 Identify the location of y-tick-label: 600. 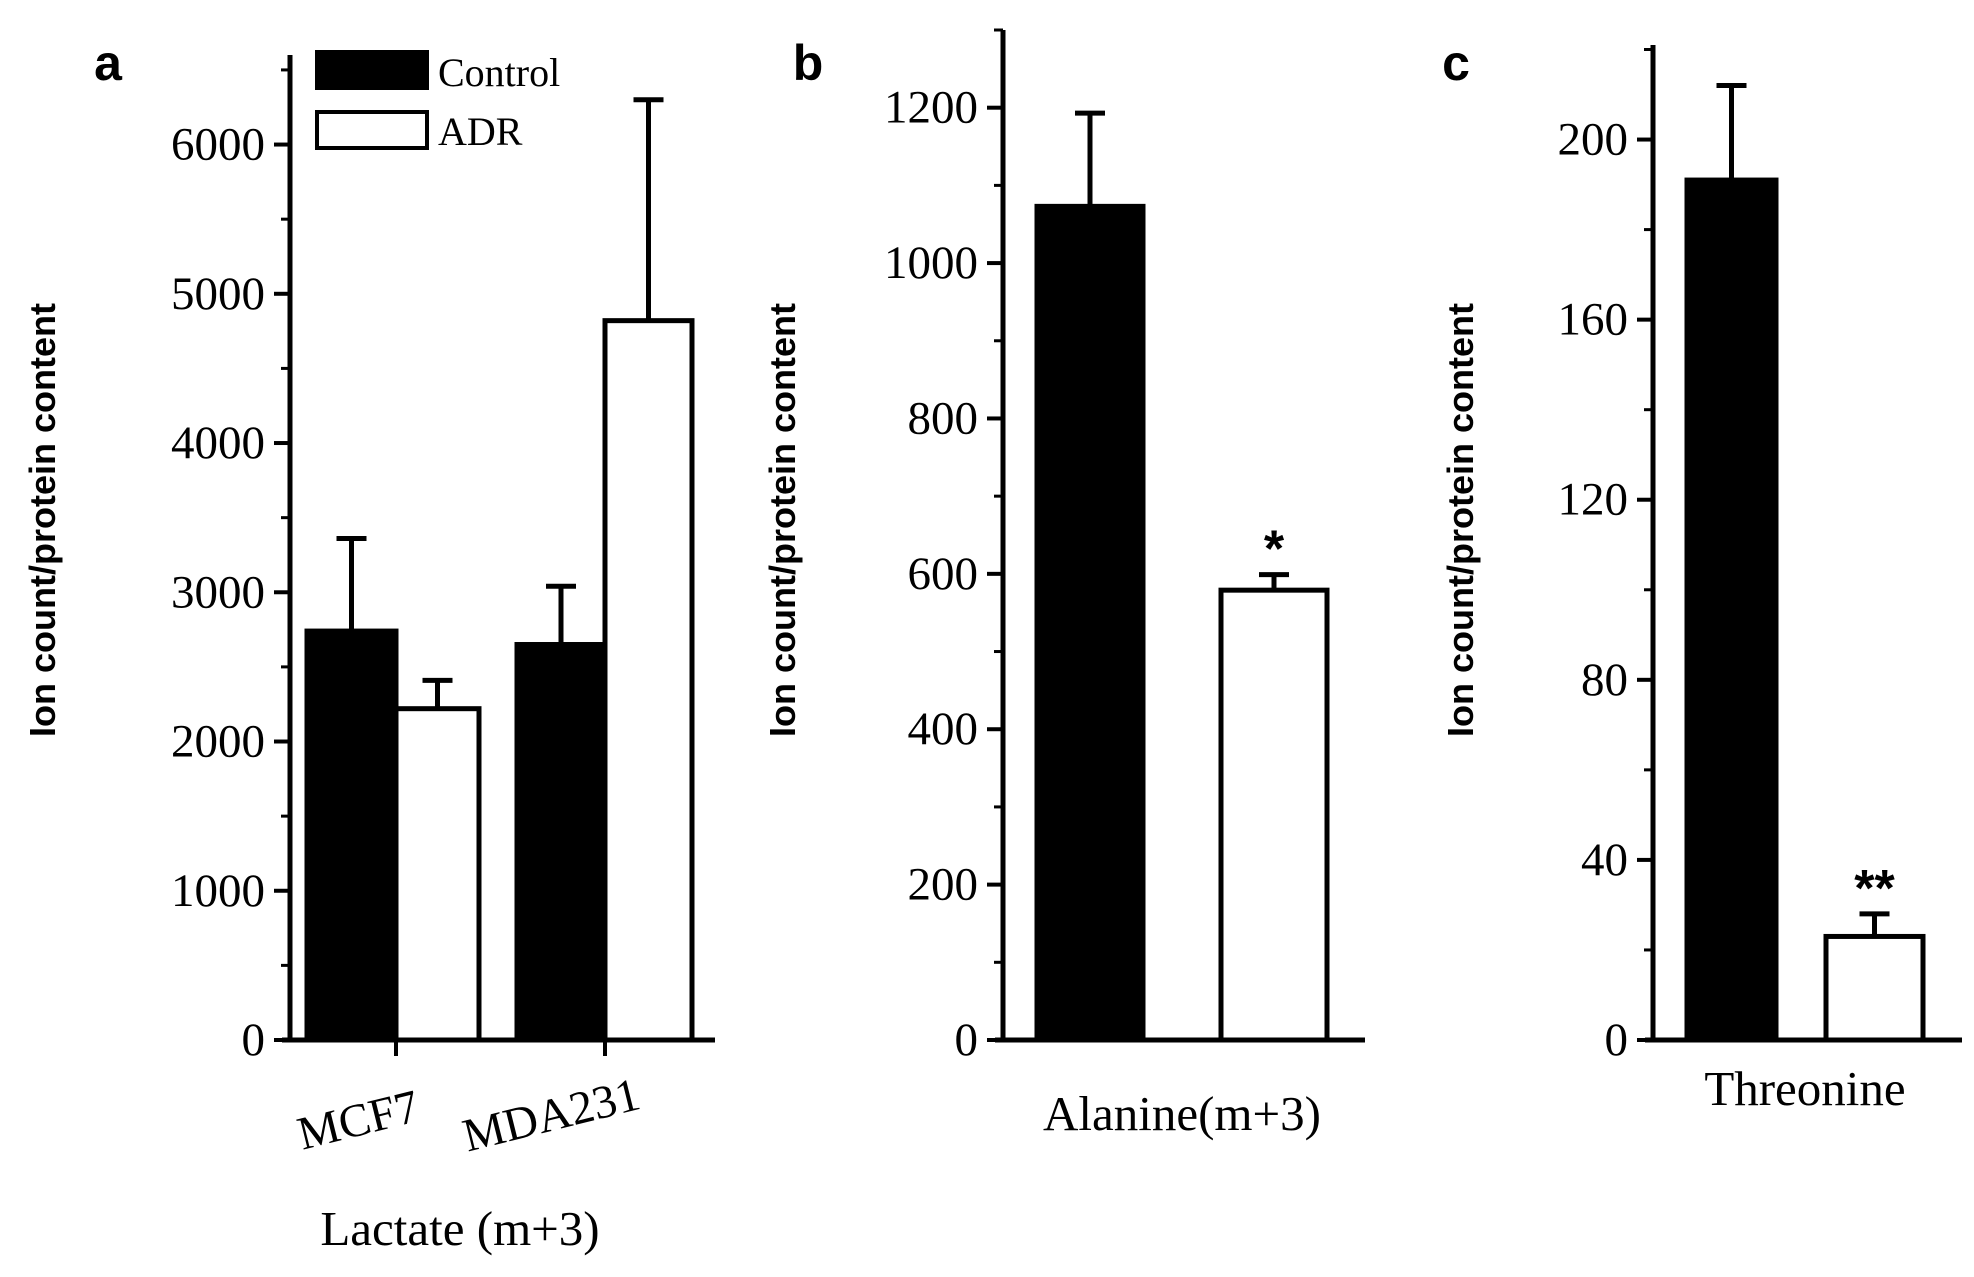
(943, 574).